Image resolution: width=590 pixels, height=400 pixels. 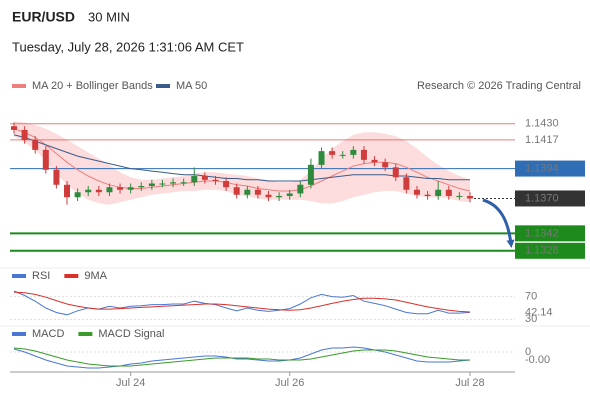 I want to click on x-tick-label: Jul 24, so click(x=130, y=383).